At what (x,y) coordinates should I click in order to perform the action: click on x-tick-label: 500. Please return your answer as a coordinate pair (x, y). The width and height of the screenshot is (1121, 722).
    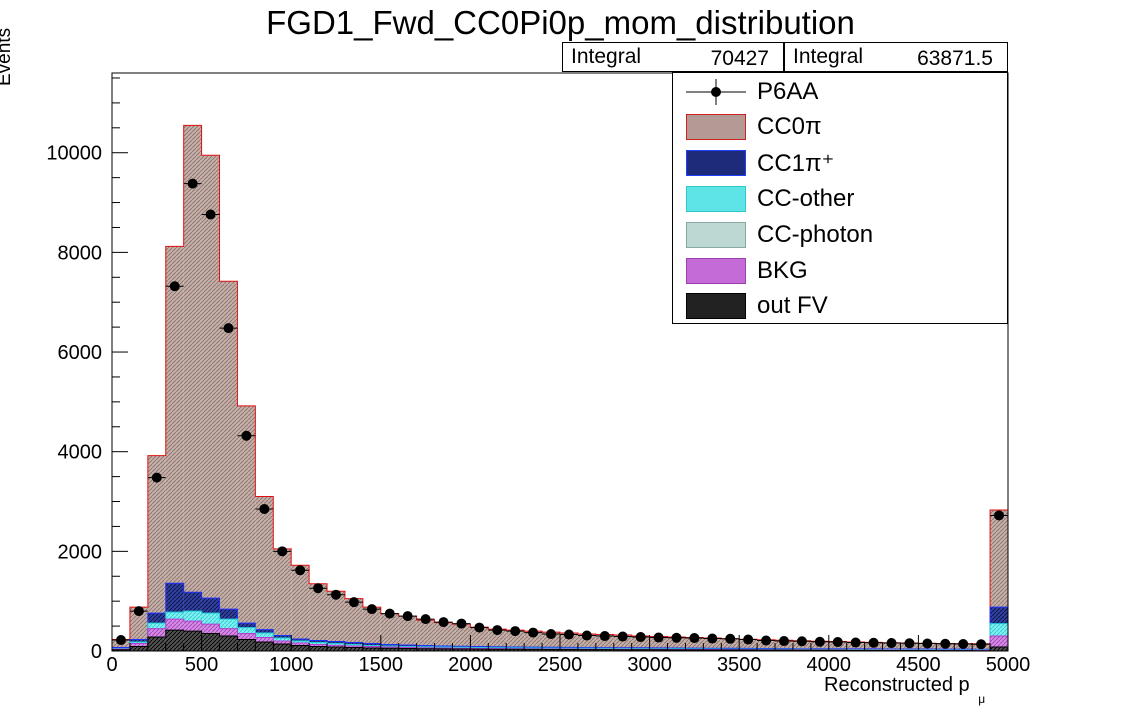
    Looking at the image, I should click on (201, 665).